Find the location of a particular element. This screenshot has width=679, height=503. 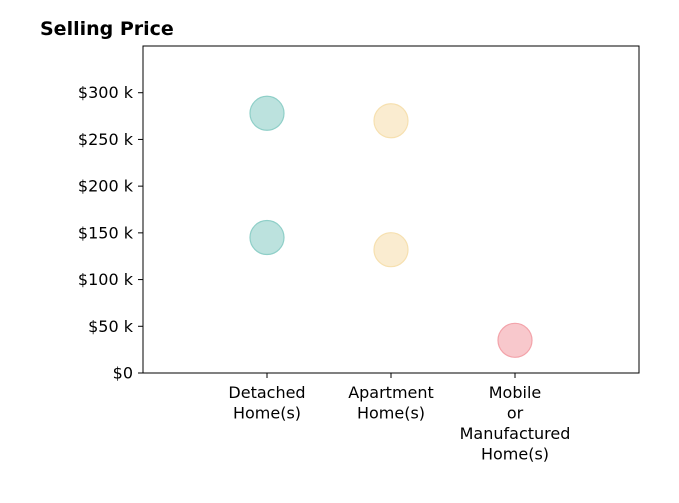

y-tick-label: $0 is located at coordinates (123, 373).